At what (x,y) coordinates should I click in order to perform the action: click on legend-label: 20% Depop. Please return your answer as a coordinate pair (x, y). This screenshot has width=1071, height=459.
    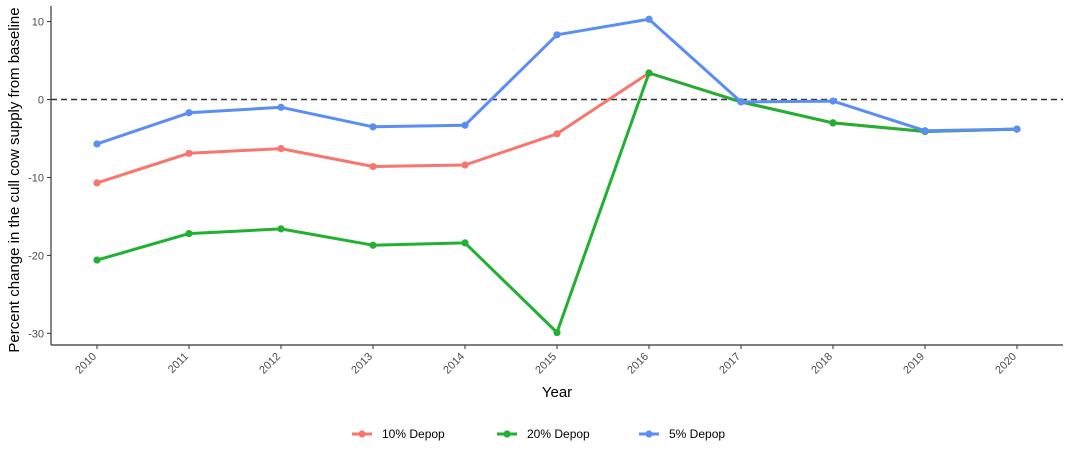
    Looking at the image, I should click on (558, 434).